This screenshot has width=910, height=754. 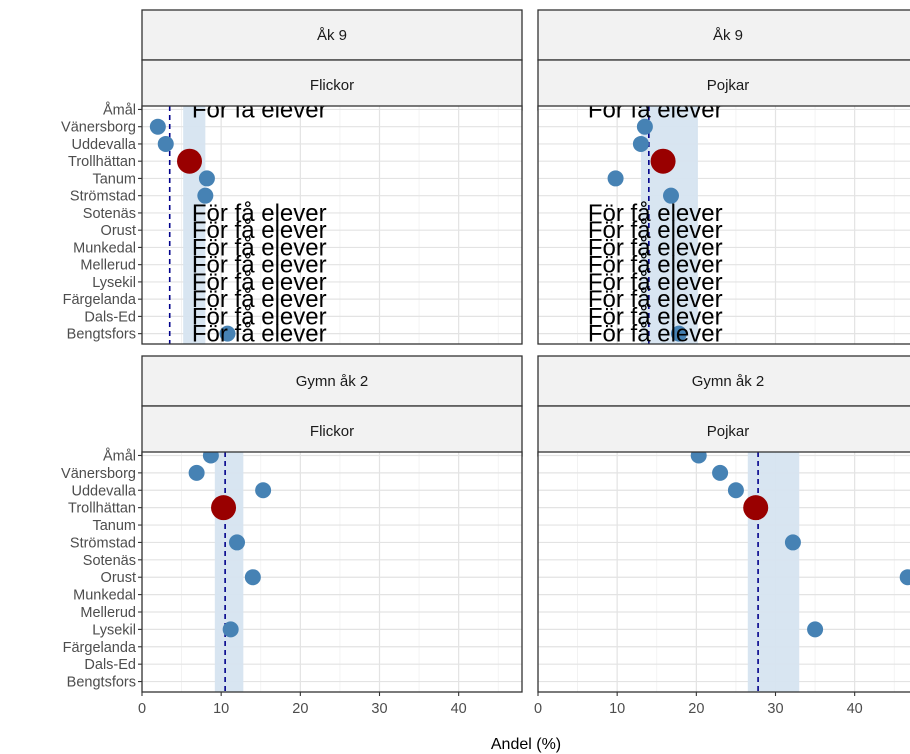 What do you see at coordinates (210, 458) in the screenshot?
I see `point-amal` at bounding box center [210, 458].